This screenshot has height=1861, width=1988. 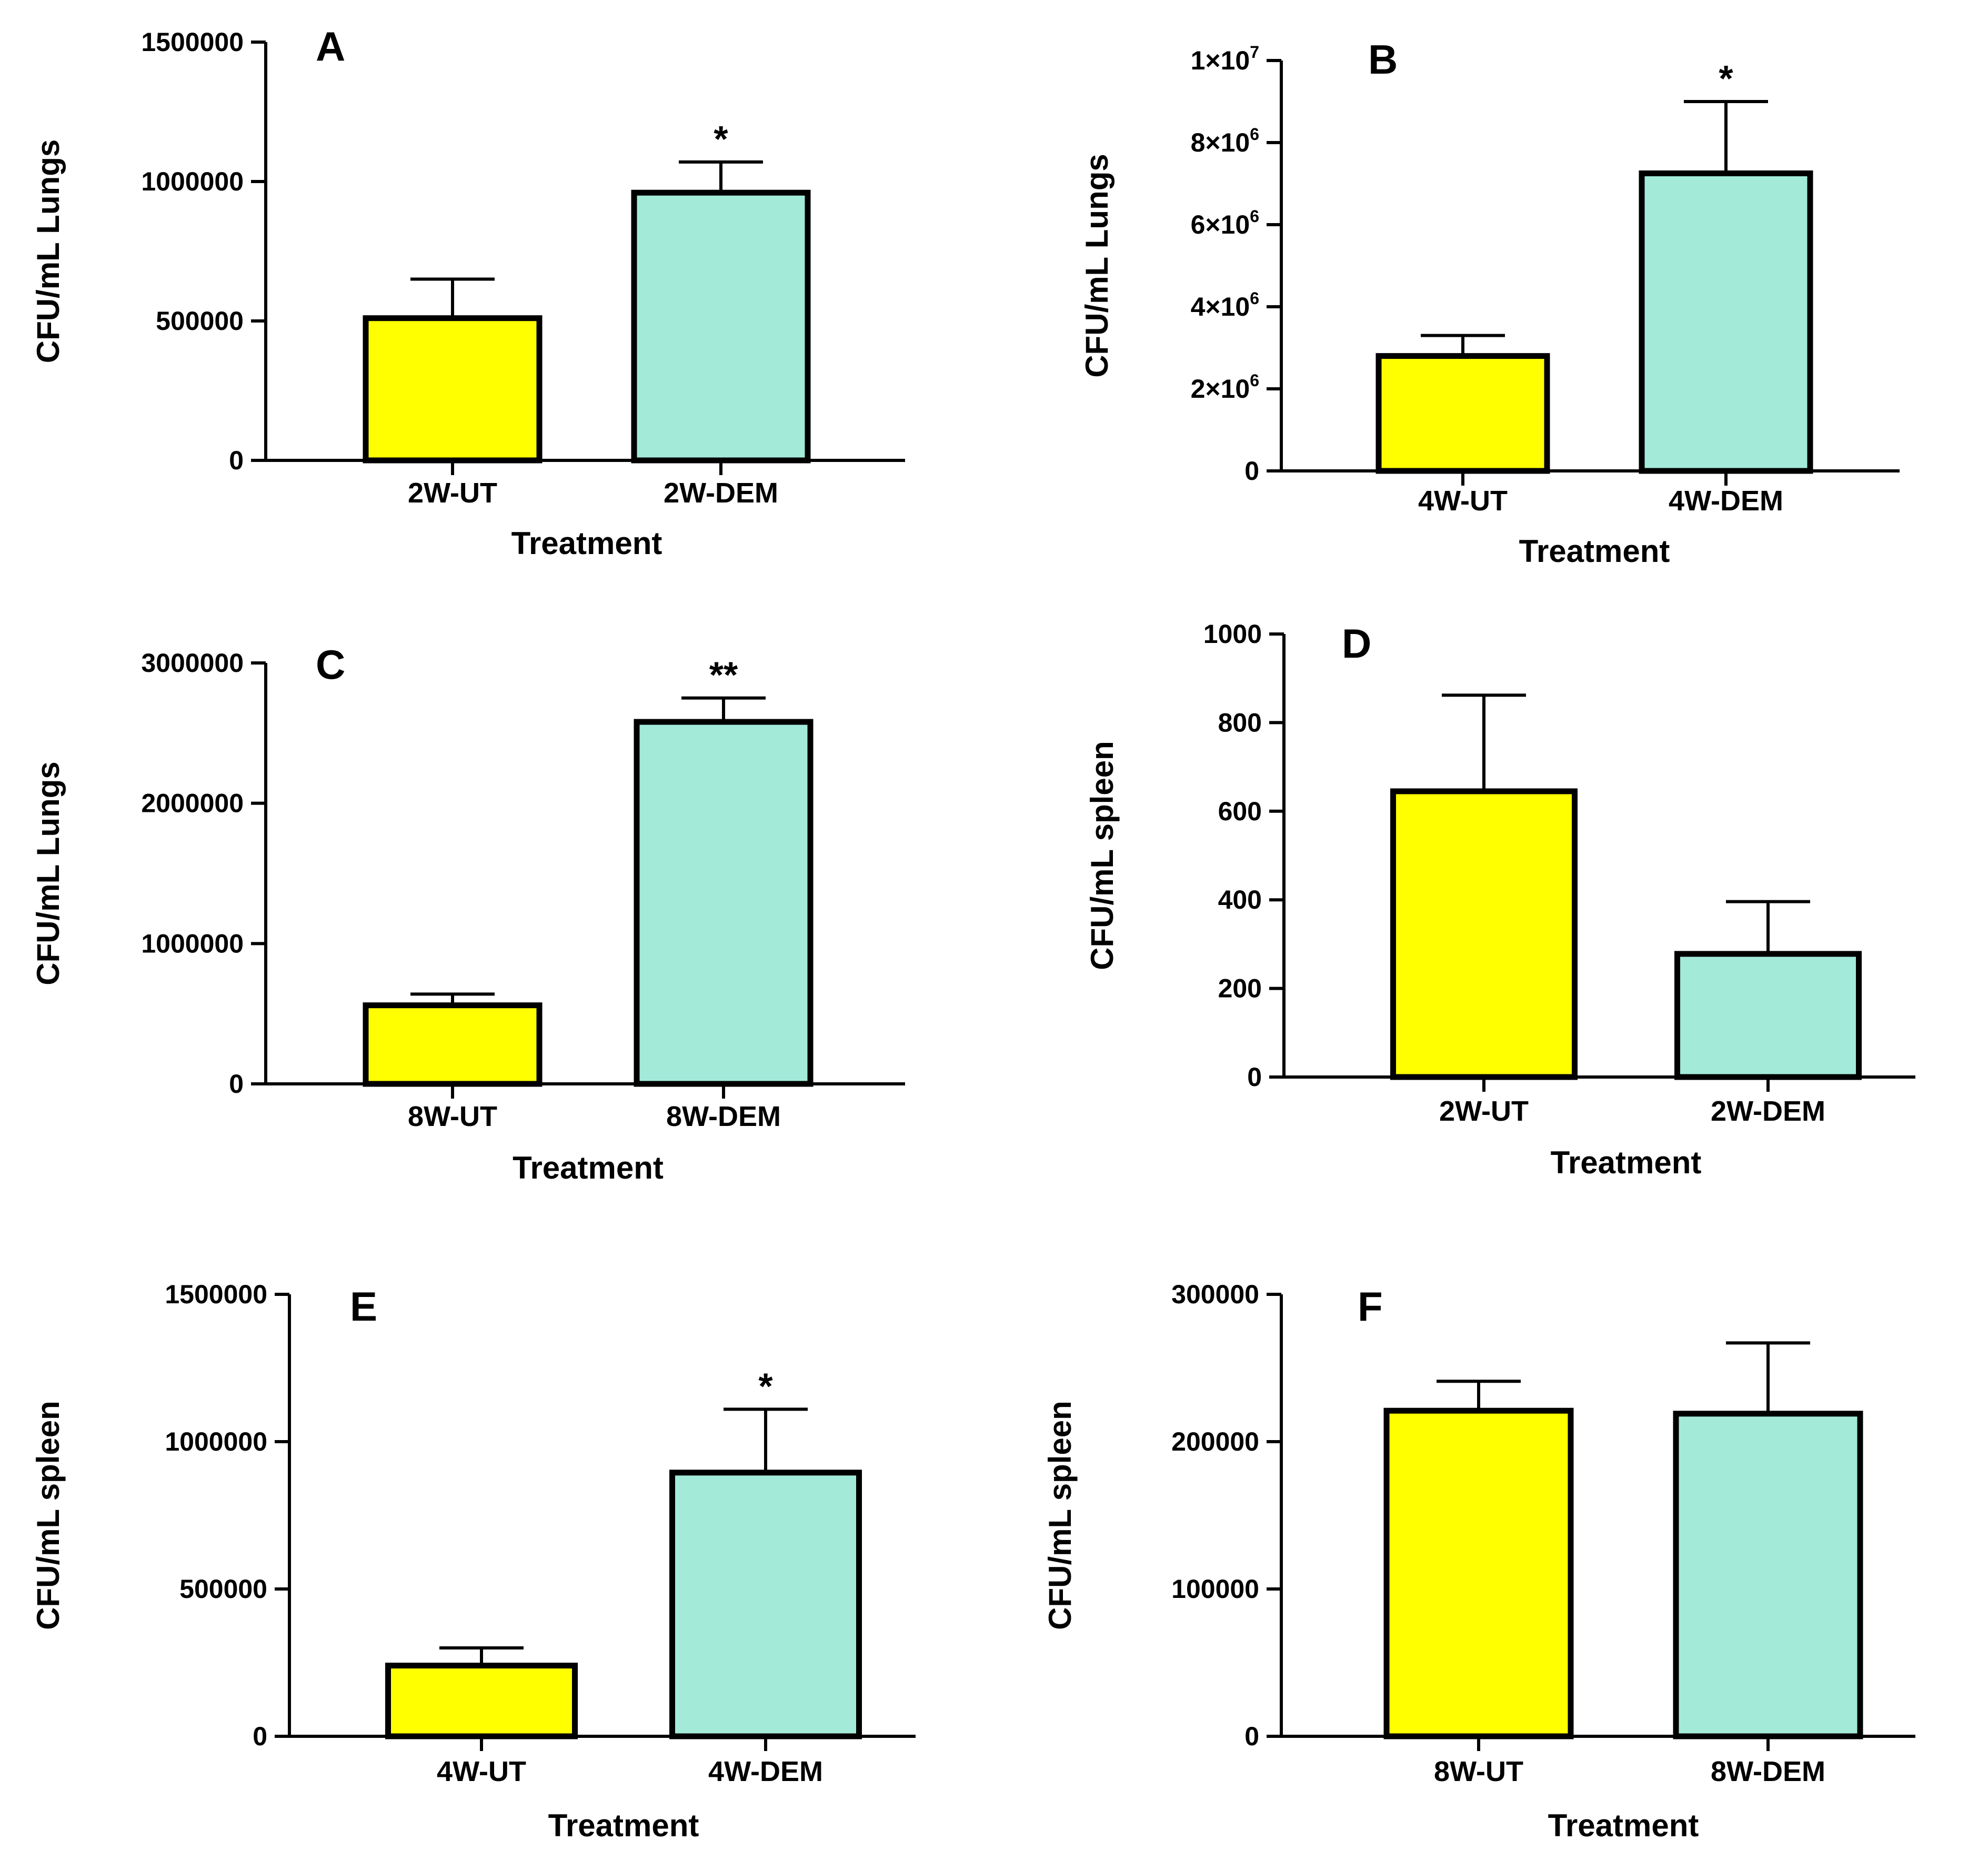 What do you see at coordinates (1225, 305) in the screenshot?
I see `y-tick-label: 4×10⁶` at bounding box center [1225, 305].